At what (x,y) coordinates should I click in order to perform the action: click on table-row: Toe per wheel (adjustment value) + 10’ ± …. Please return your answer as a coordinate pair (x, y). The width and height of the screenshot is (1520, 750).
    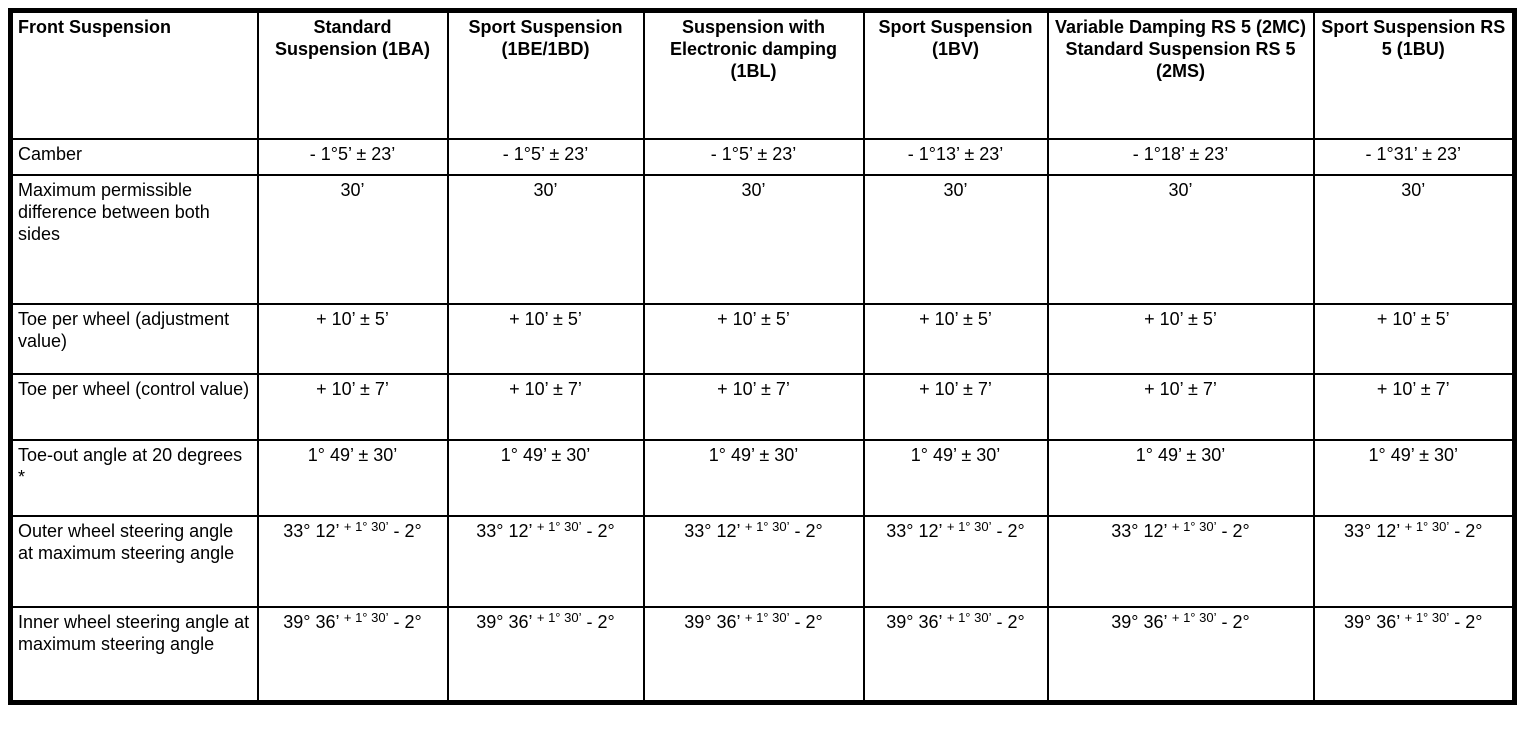
    Looking at the image, I should click on (762, 338).